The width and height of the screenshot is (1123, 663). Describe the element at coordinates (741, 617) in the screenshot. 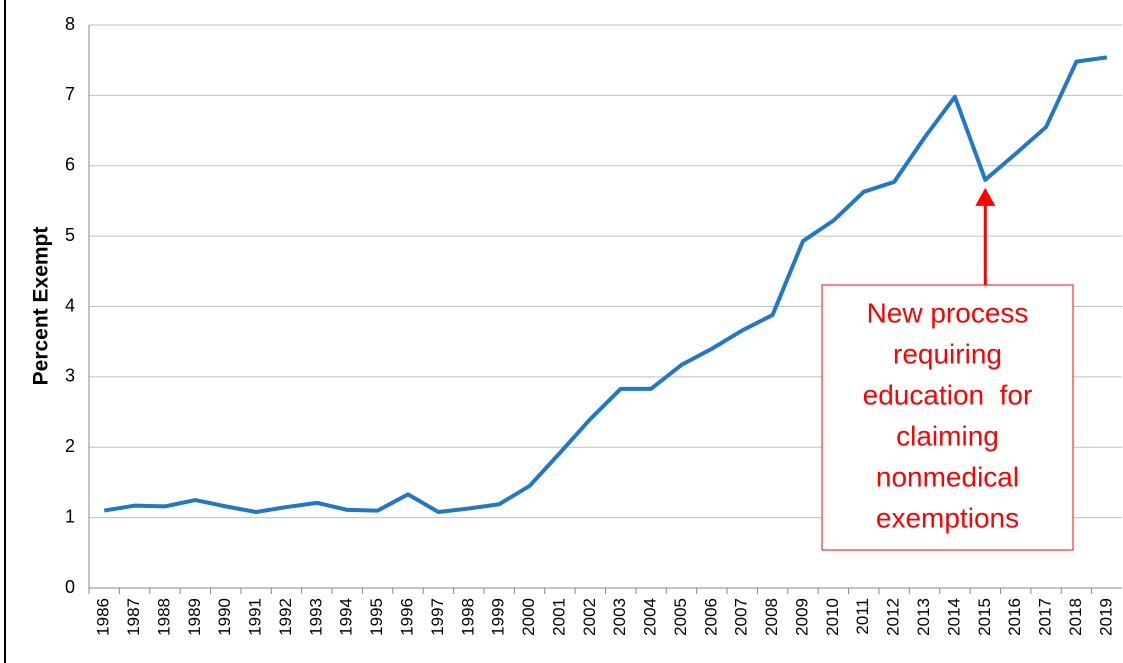

I see `x-tick-label: 2007` at that location.